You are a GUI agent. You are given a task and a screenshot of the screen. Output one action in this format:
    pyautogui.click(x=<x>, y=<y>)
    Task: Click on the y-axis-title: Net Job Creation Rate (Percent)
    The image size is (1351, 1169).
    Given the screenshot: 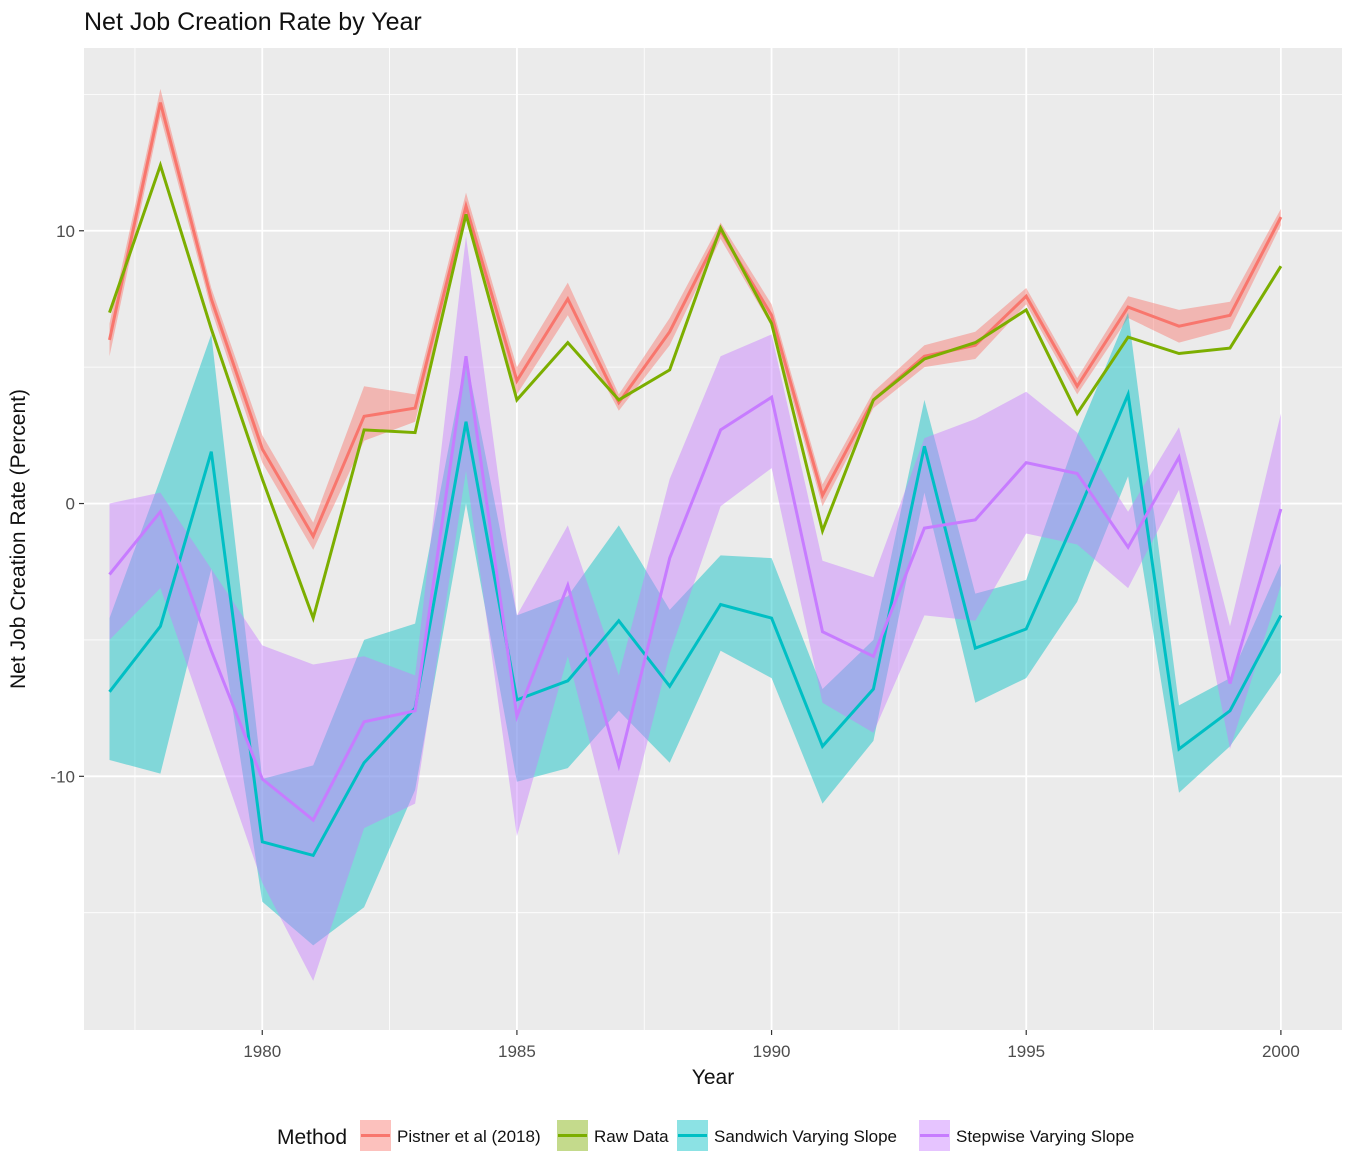 What is the action you would take?
    pyautogui.click(x=18, y=539)
    